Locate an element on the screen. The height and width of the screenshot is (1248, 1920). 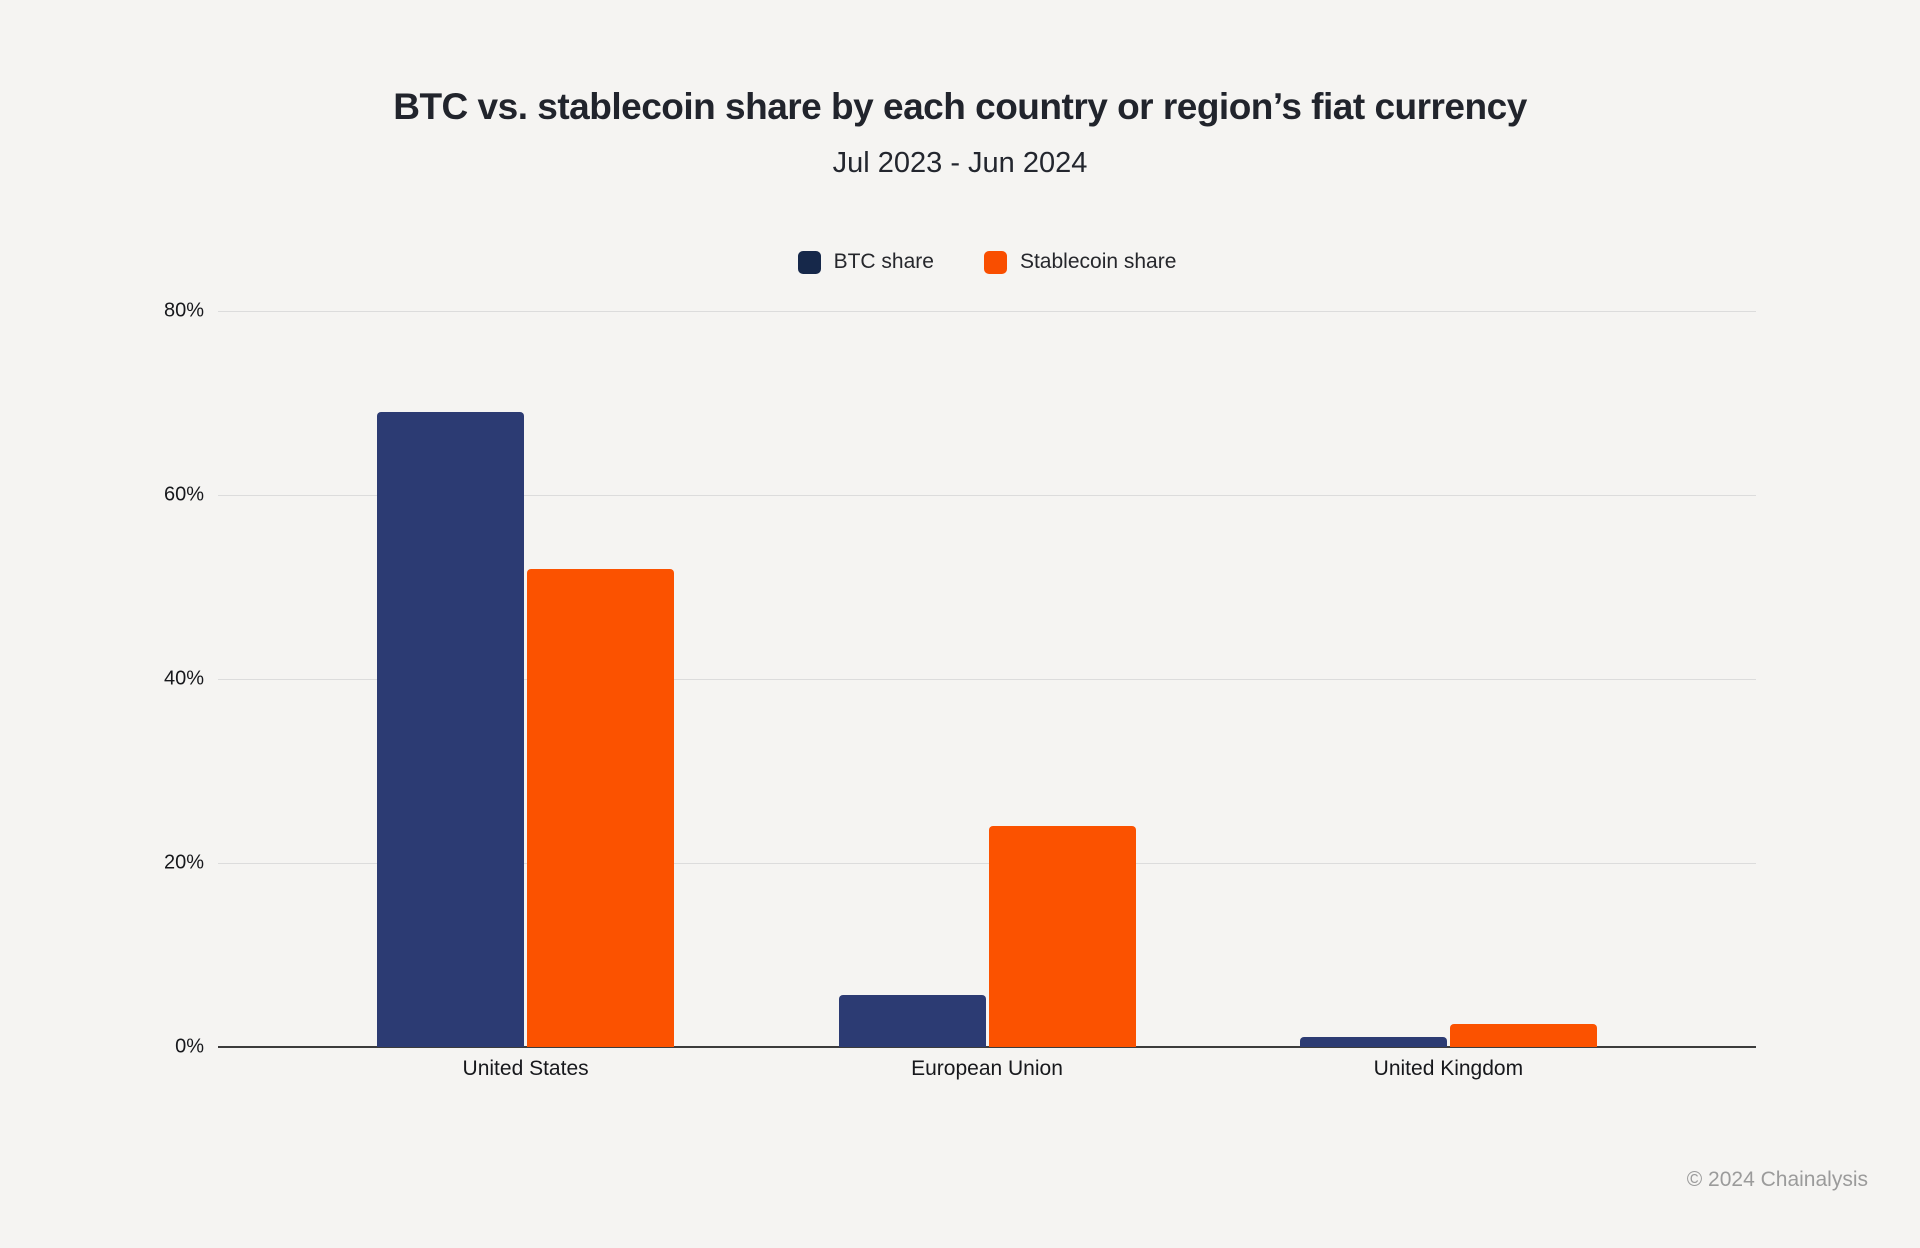
btc-share-swatch-icon is located at coordinates (809, 262).